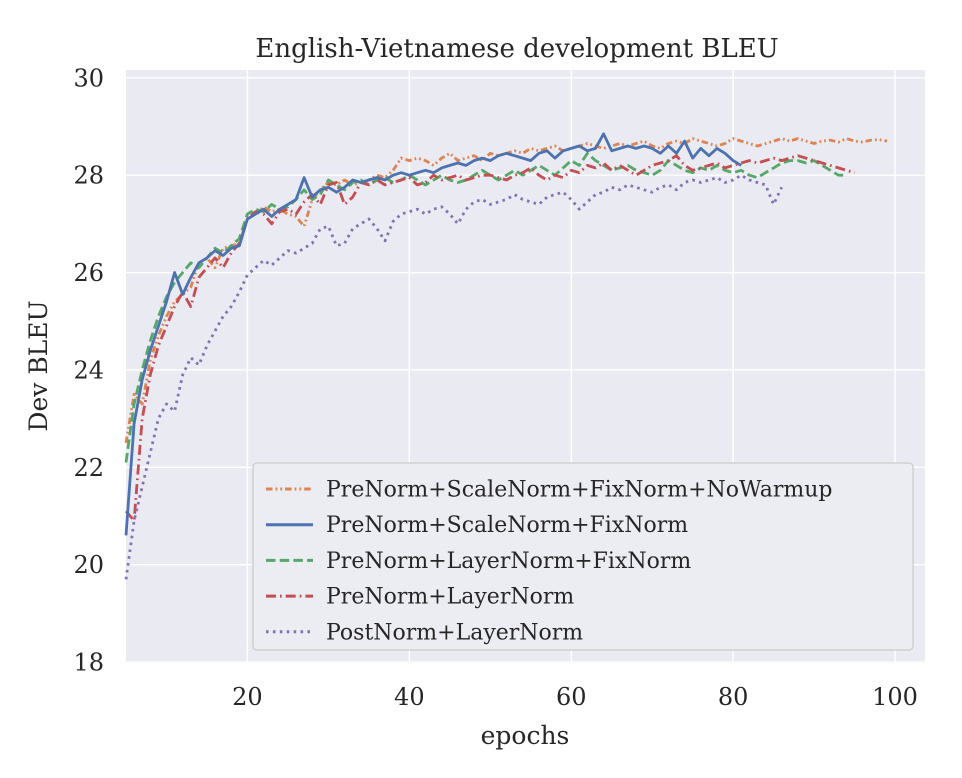 This screenshot has width=962, height=778. I want to click on y-tick-label: 20, so click(88, 565).